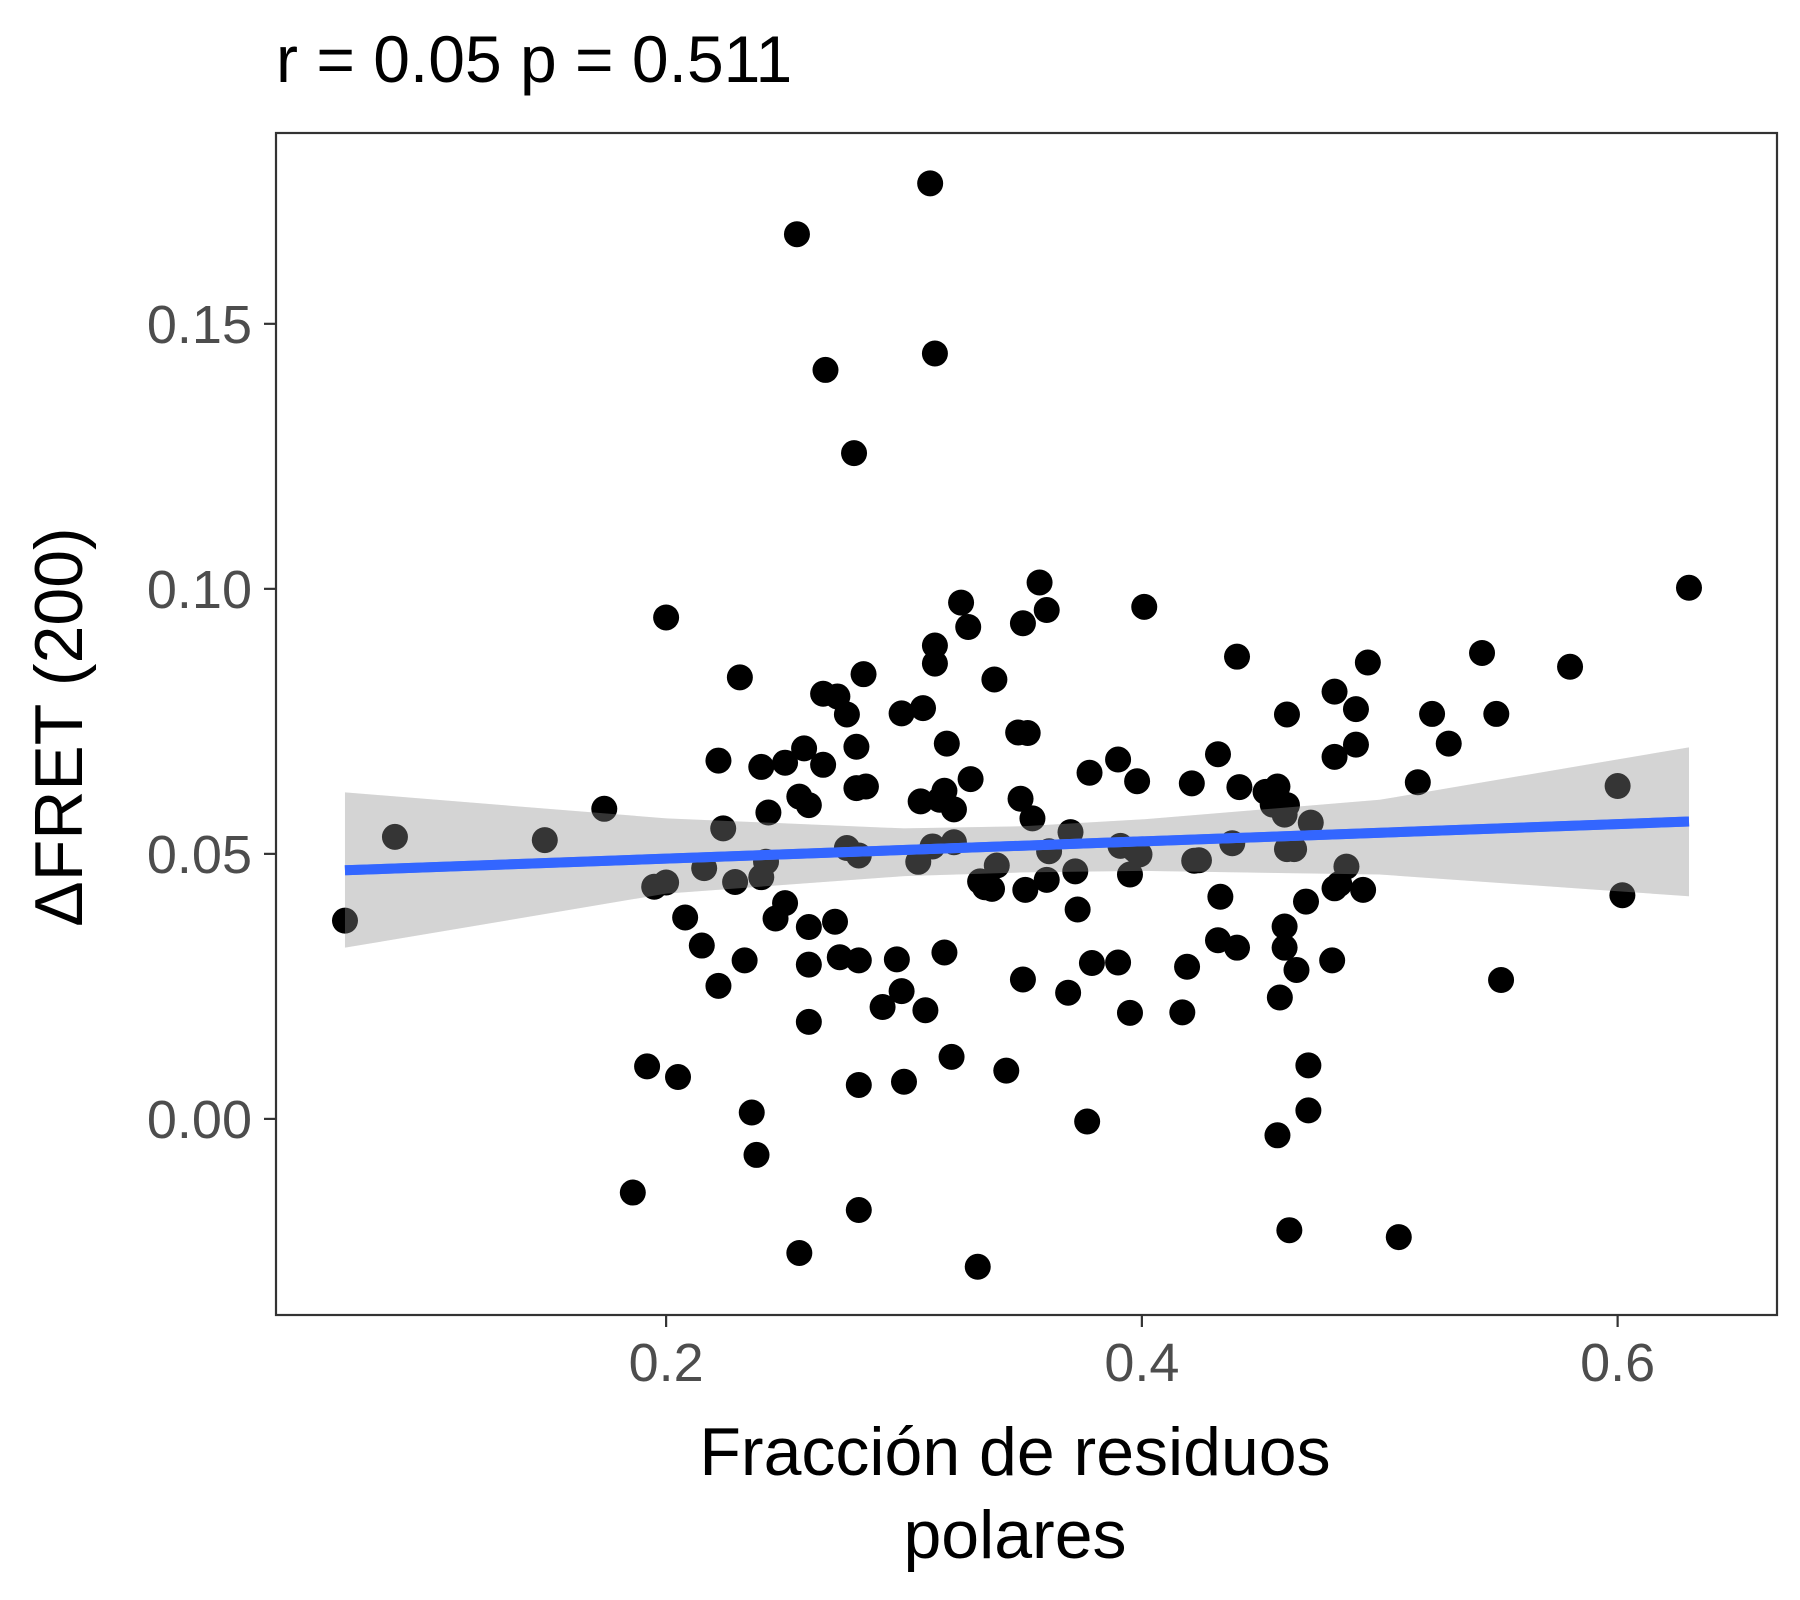 The image size is (1800, 1600). Describe the element at coordinates (1617, 1363) in the screenshot. I see `x-tick-label: 0.6` at that location.